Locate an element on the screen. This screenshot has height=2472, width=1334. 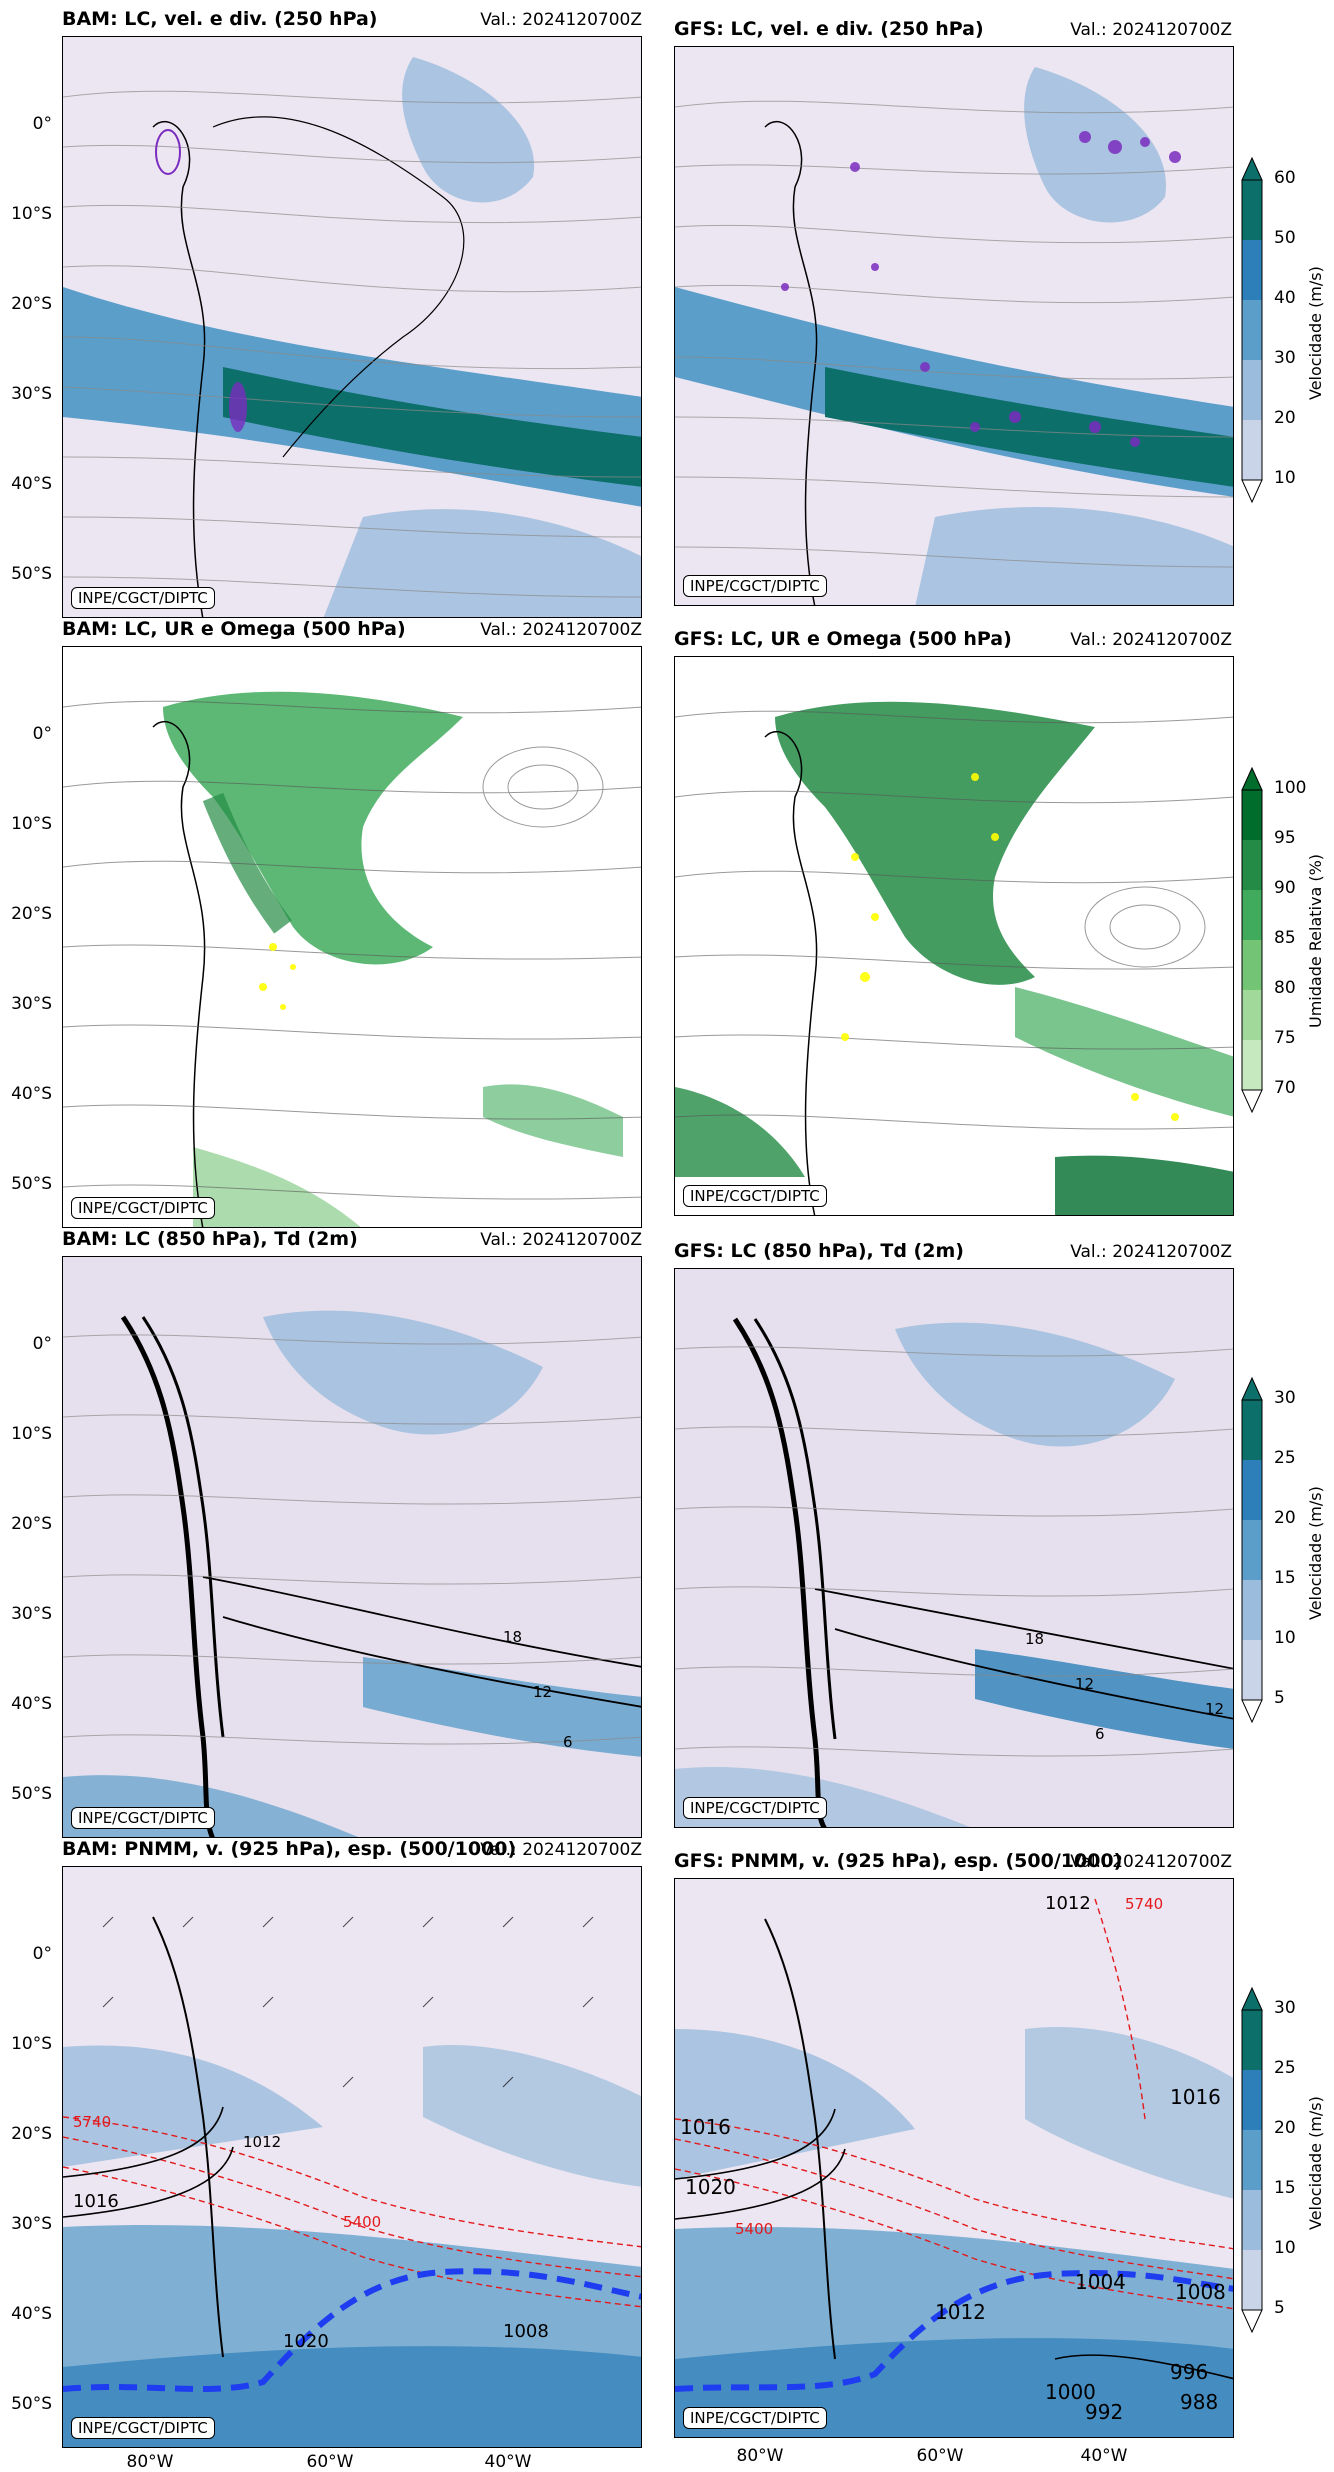
colorbar-row1: 60 50 40 30 20 10 Velocidade (m/s) is located at coordinates (1282, 332).